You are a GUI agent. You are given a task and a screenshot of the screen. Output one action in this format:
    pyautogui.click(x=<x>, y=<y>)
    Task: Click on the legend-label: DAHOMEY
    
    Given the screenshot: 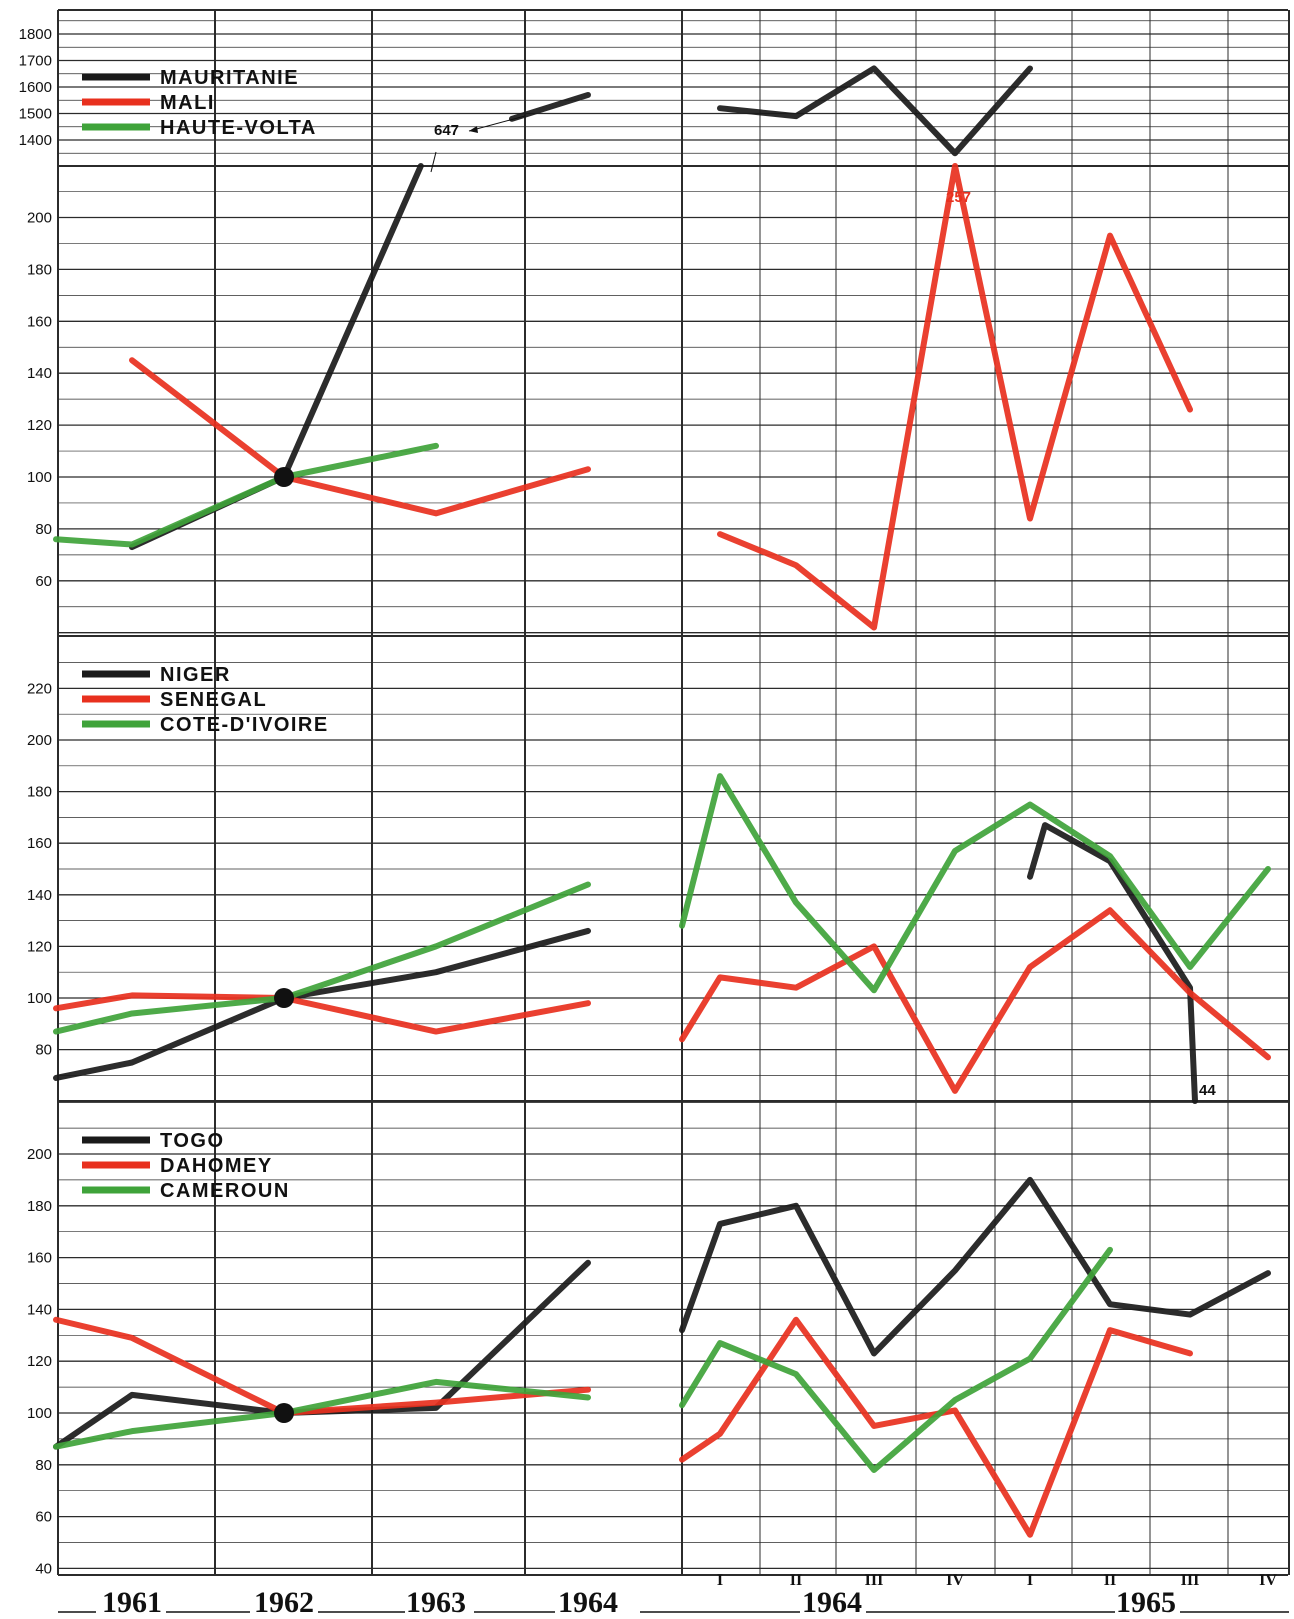 What is the action you would take?
    pyautogui.click(x=216, y=1166)
    